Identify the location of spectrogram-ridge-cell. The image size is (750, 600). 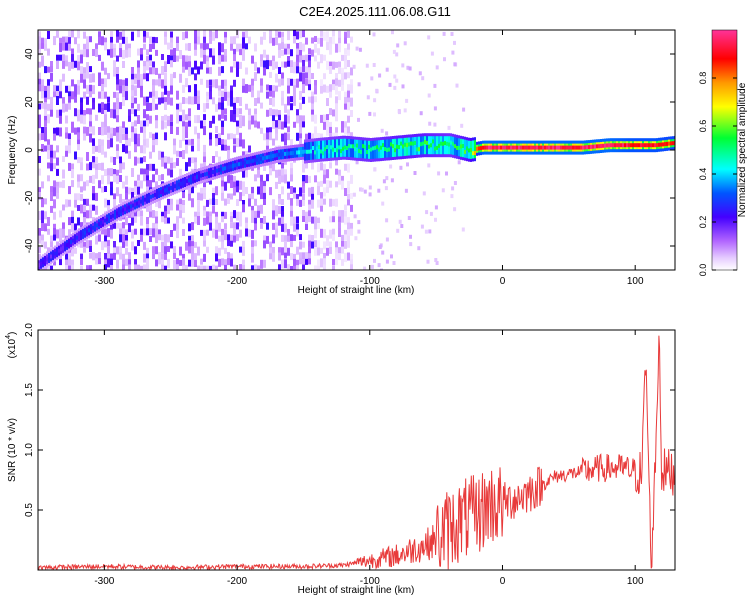
(475, 149).